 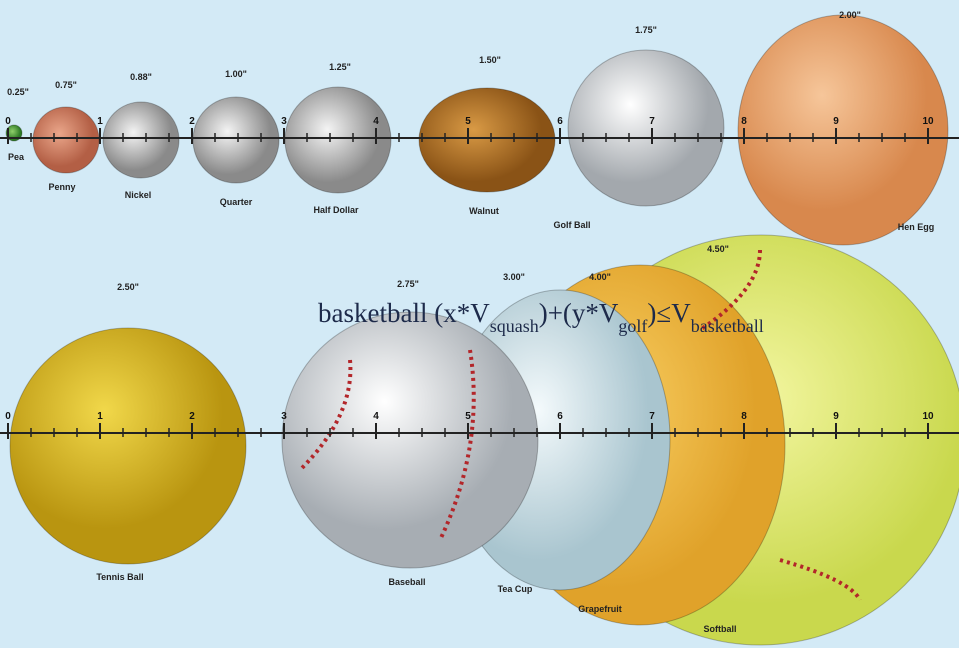 I want to click on size-label: 1.25", so click(x=340, y=67).